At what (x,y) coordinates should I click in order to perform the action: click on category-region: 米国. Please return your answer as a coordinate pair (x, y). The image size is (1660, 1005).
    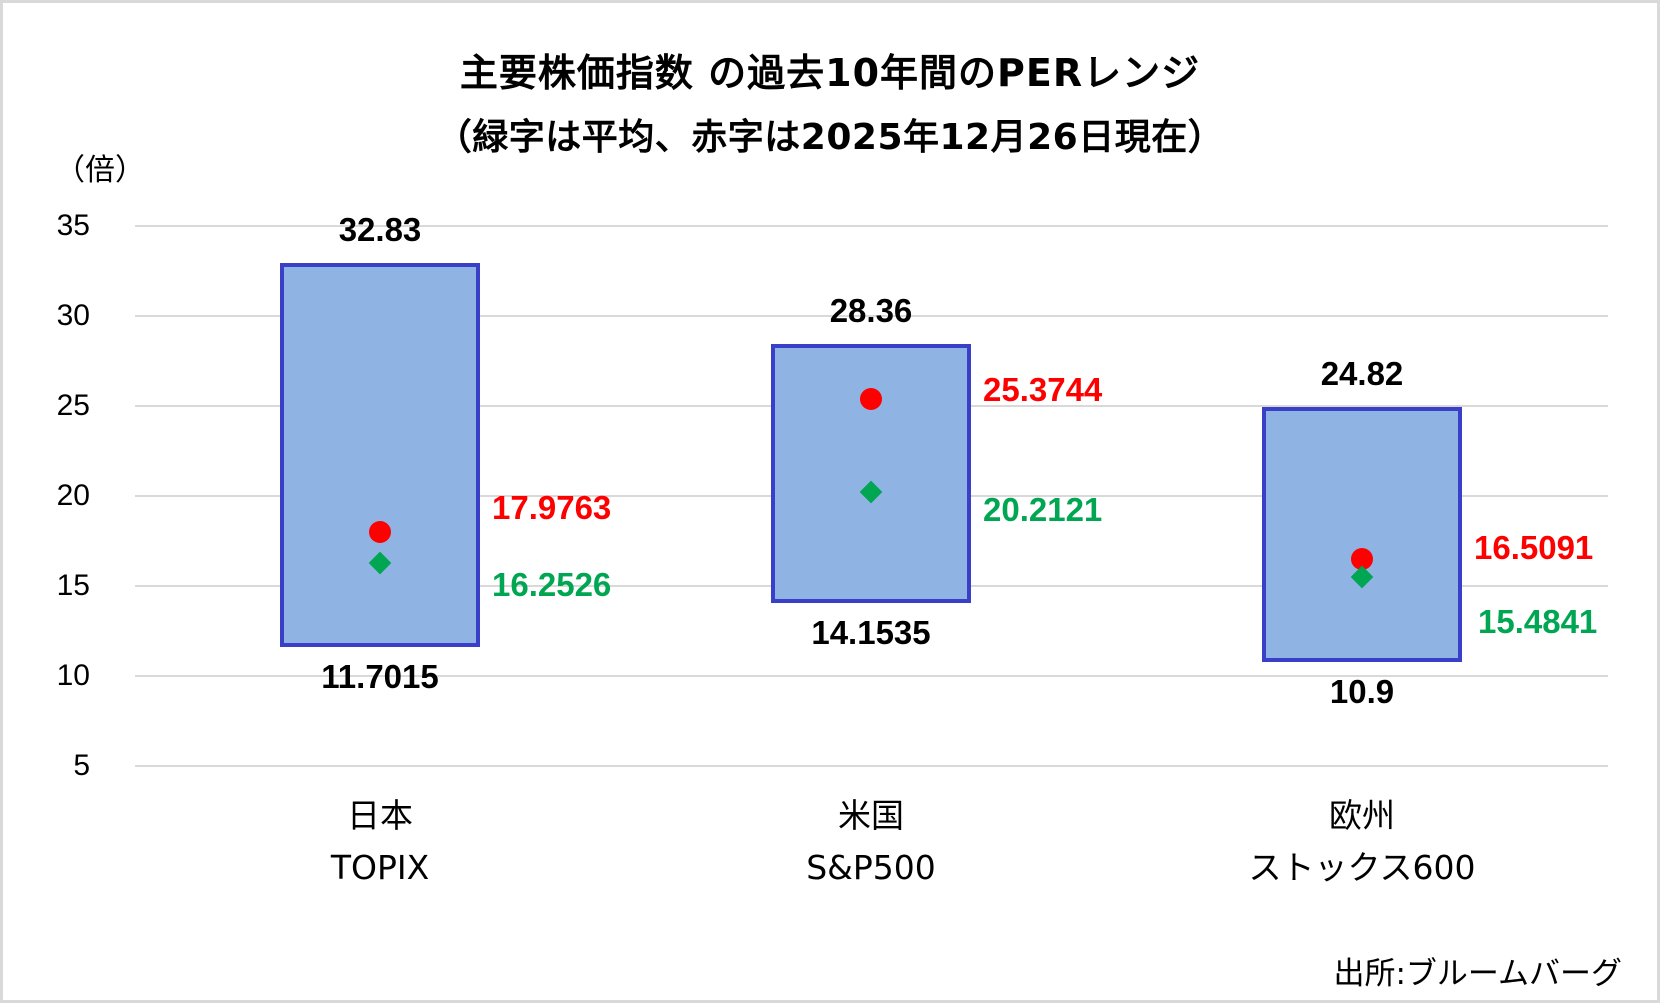
    Looking at the image, I should click on (870, 815).